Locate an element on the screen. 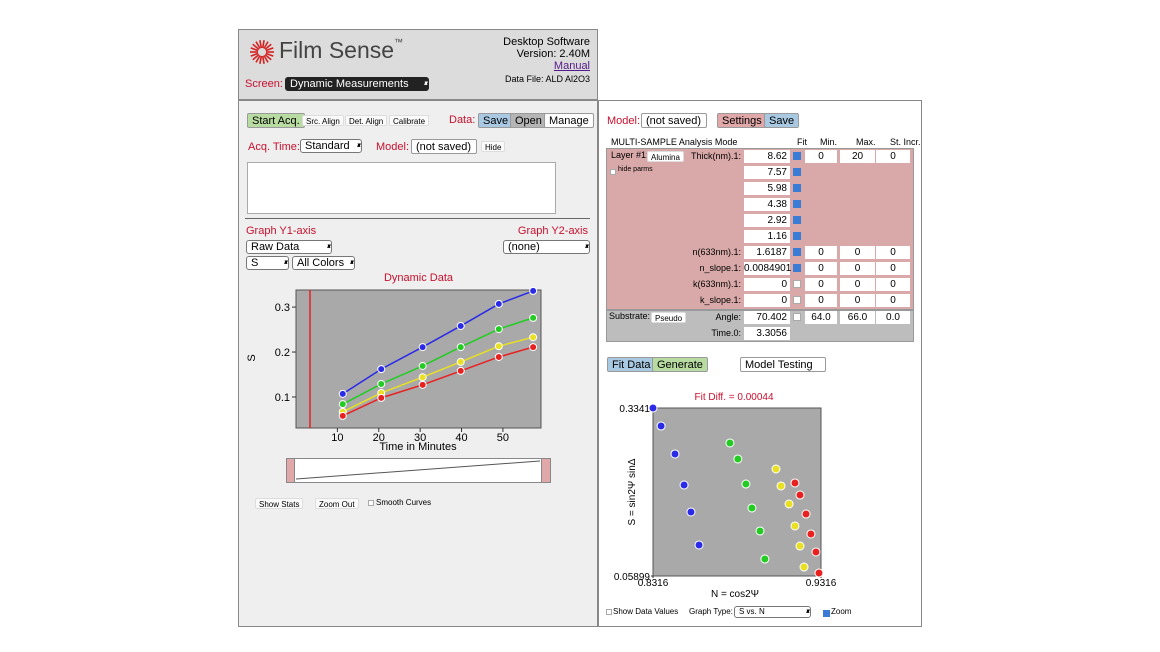 The height and width of the screenshot is (652, 1160). brand: Film Sense™ is located at coordinates (341, 50).